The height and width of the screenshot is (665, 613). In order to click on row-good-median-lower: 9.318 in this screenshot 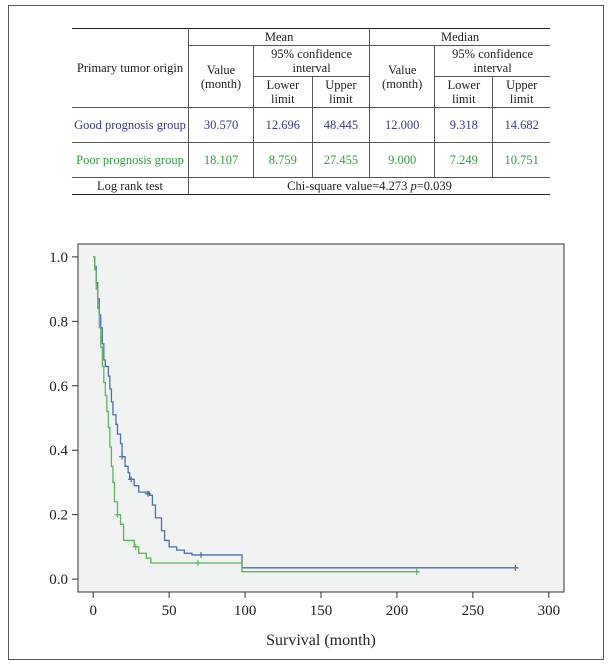, I will do `click(464, 125)`.